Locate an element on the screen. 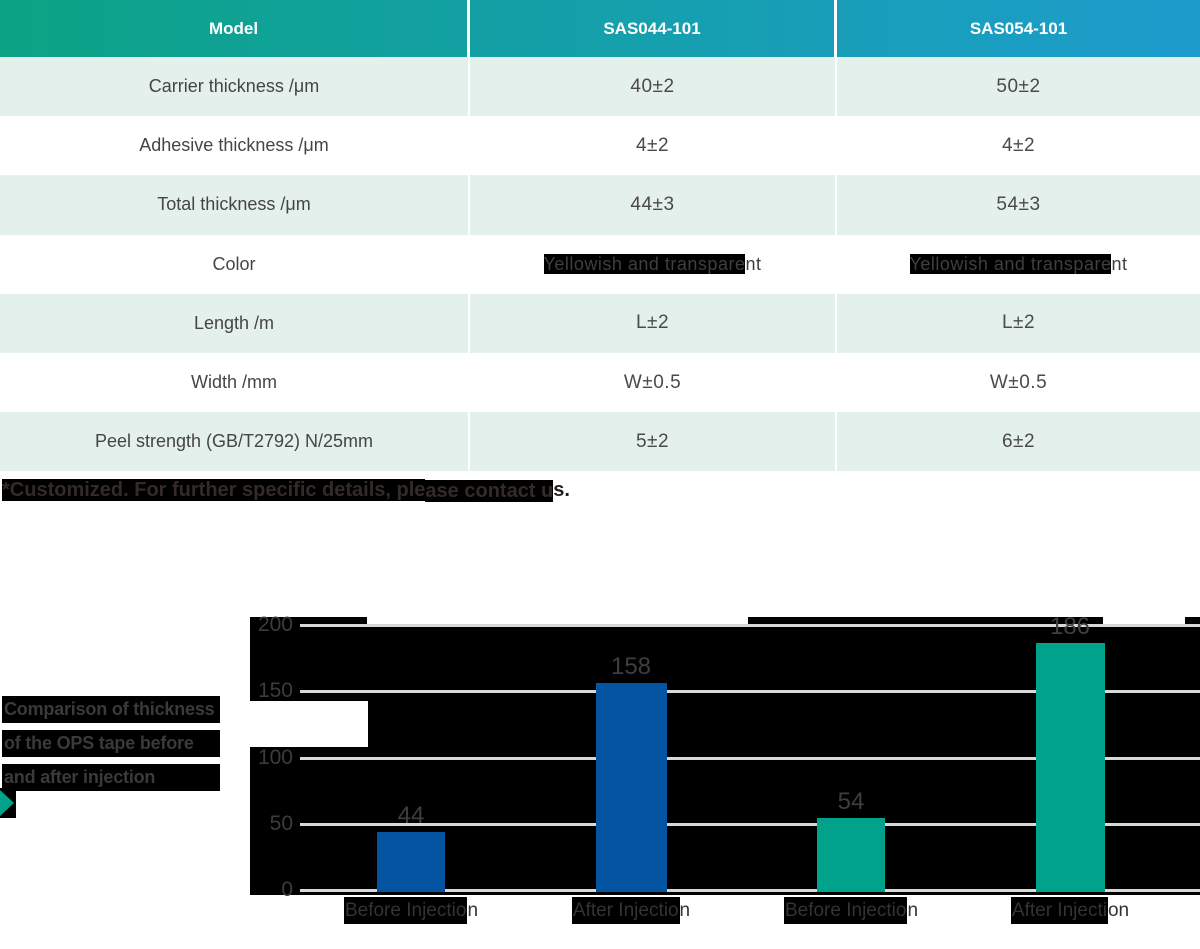 This screenshot has height=949, width=1200. row-label: Adhesive thickness /μm is located at coordinates (235, 146).